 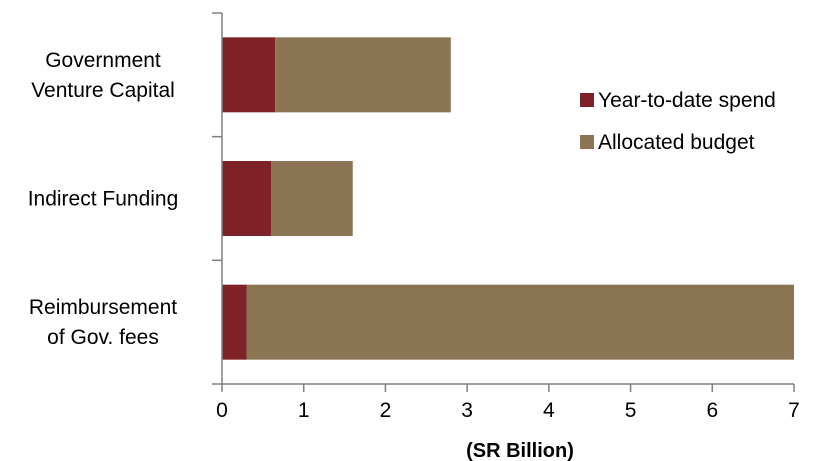 I want to click on category-label: Indirect Funding, so click(x=103, y=199).